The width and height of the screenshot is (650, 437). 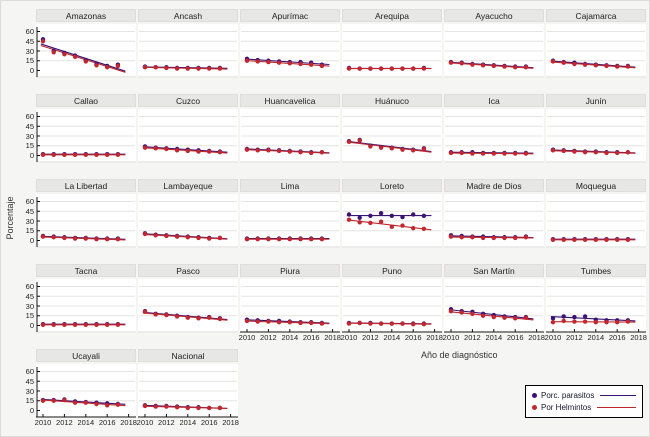 I want to click on legend: Porc. parasitos Por Helmintos, so click(x=584, y=401).